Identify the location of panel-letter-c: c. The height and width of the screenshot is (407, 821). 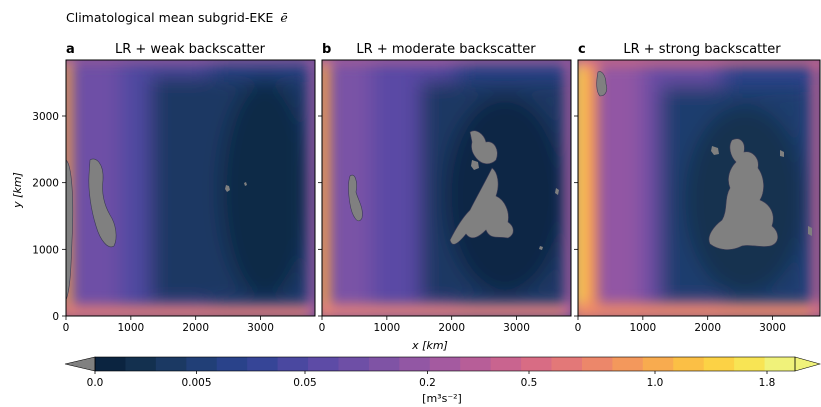
(582, 49).